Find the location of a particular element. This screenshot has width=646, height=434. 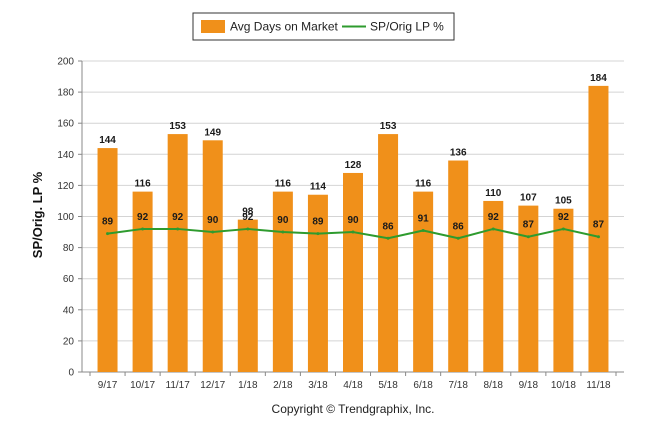

x-tick-label: 3/18 is located at coordinates (318, 385).